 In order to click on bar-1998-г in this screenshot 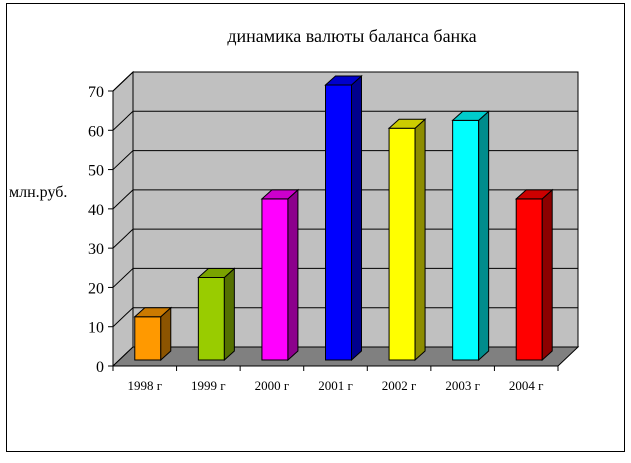, I will do `click(153, 334)`.